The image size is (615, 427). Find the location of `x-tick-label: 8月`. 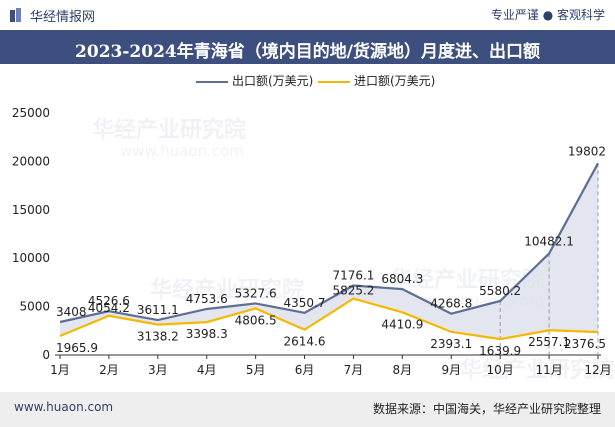

x-tick-label: 8月 is located at coordinates (403, 370).